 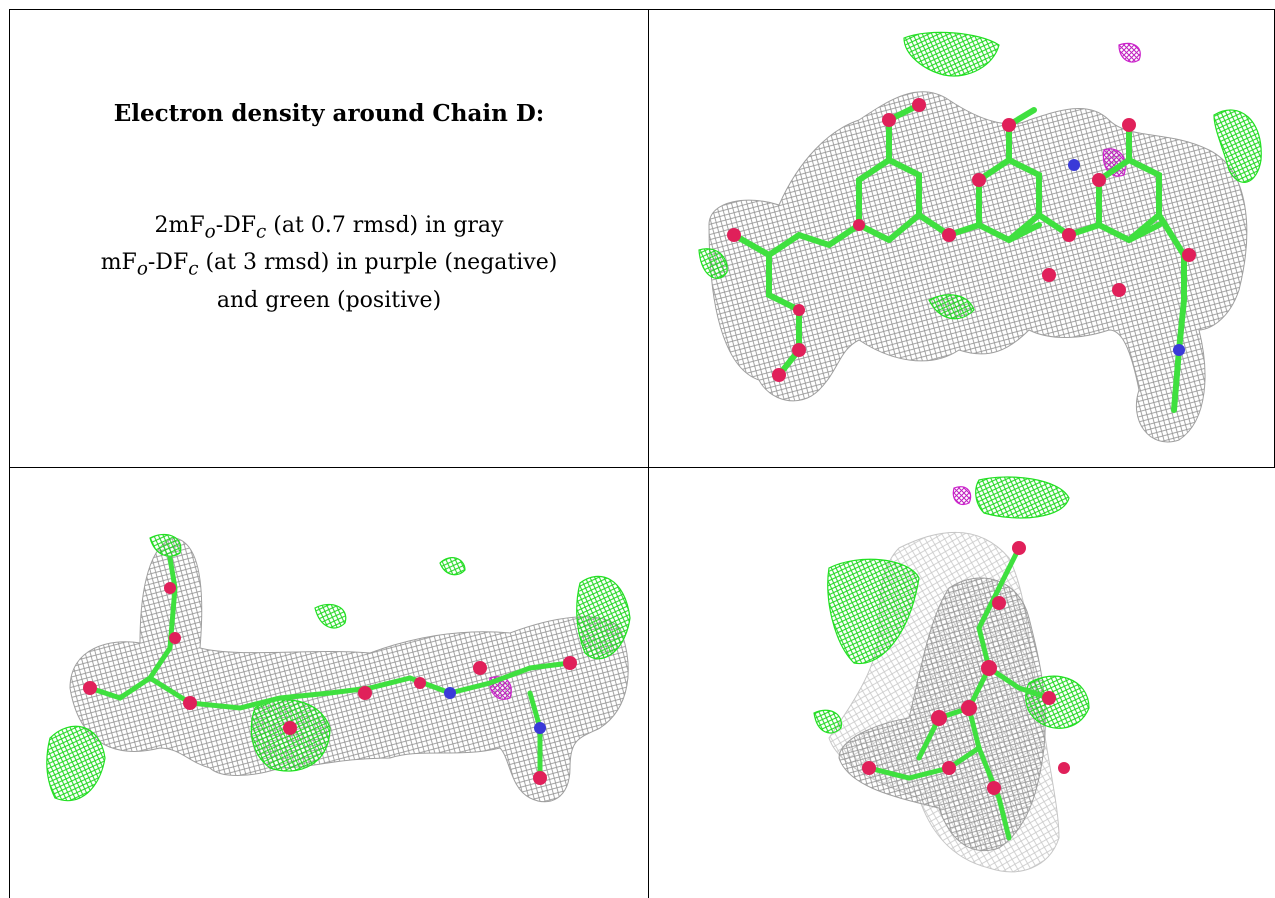 I want to click on legend-line-green: and green (positive), so click(x=329, y=300).